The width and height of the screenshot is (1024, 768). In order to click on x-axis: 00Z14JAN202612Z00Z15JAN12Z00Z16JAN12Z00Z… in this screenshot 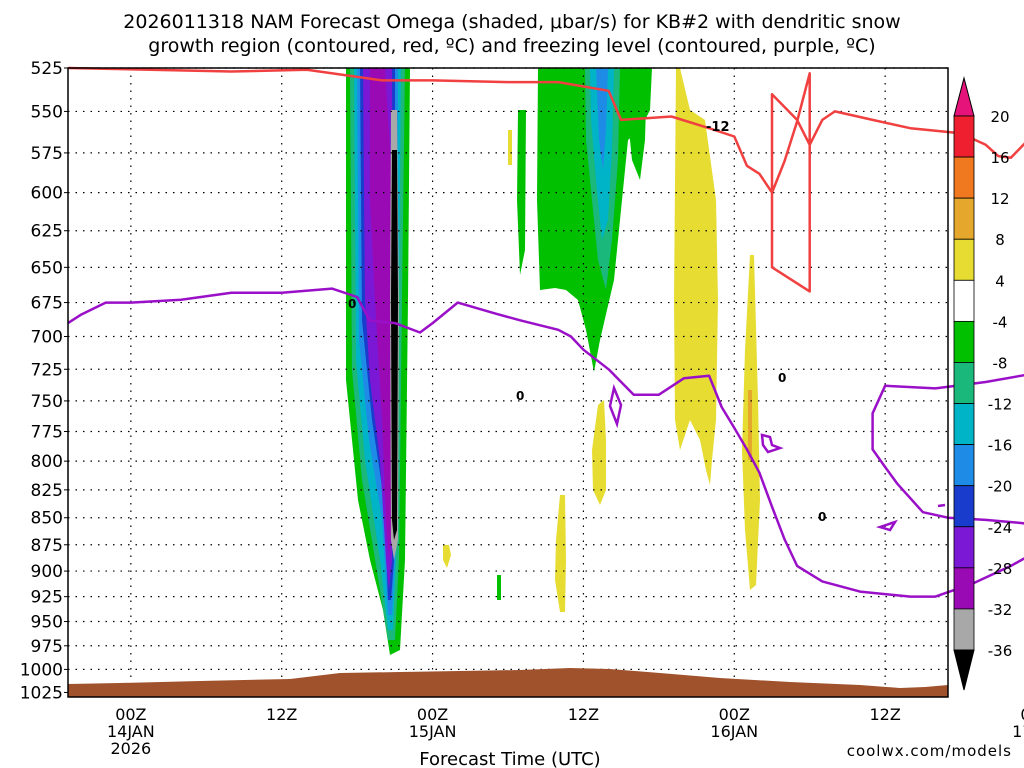, I will do `click(565, 731)`.